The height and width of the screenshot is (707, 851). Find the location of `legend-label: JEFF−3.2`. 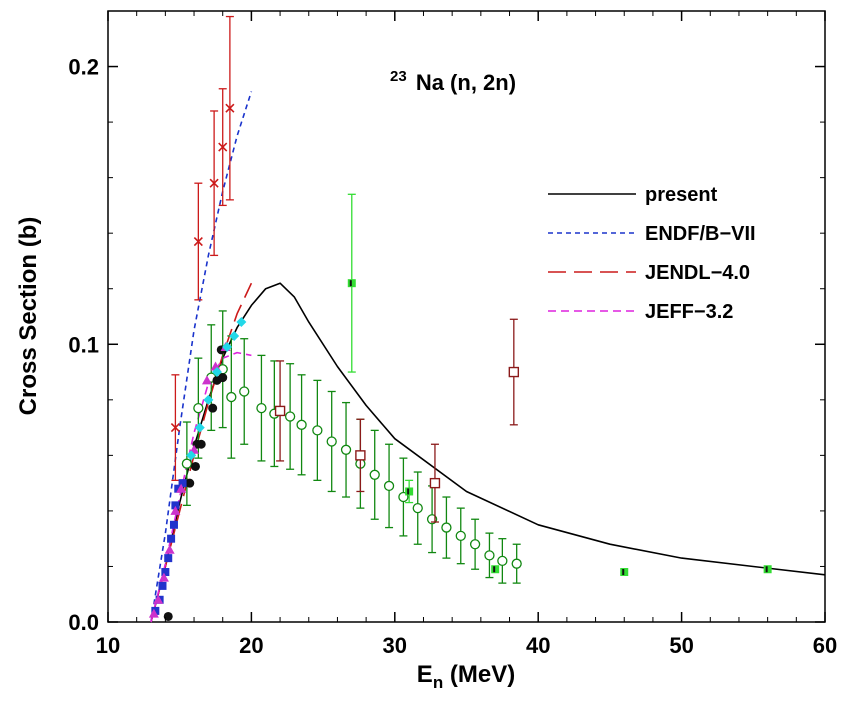

legend-label: JEFF−3.2 is located at coordinates (689, 312).